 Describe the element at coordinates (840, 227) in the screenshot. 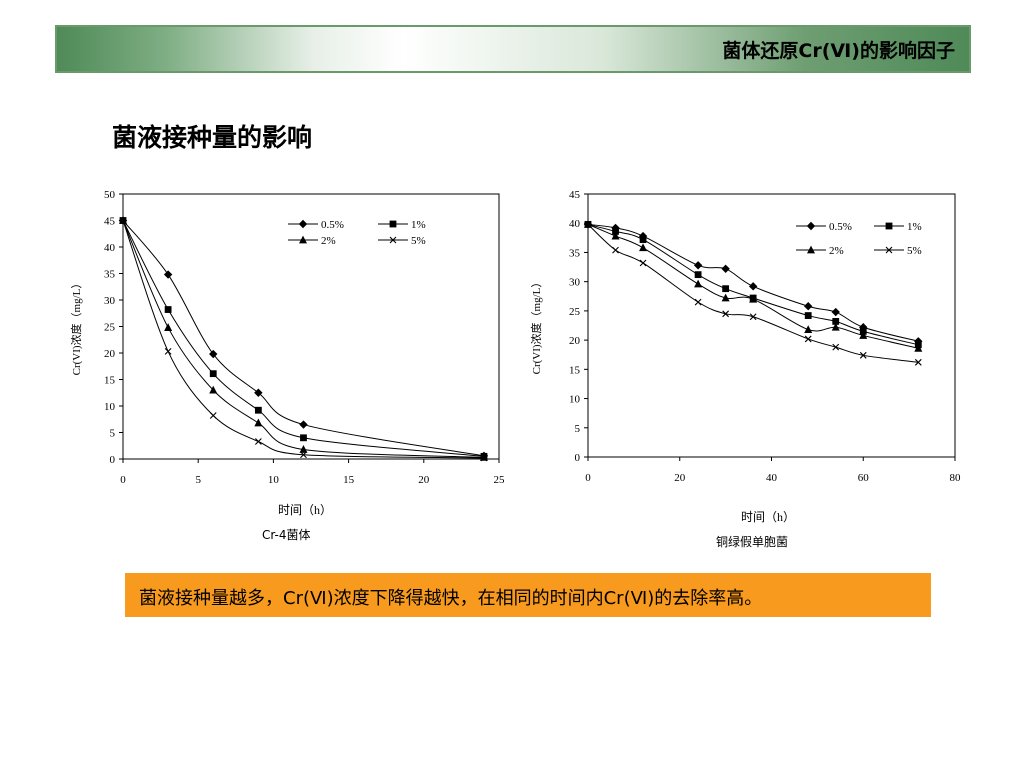

I see `legend-label: 0.5%` at that location.